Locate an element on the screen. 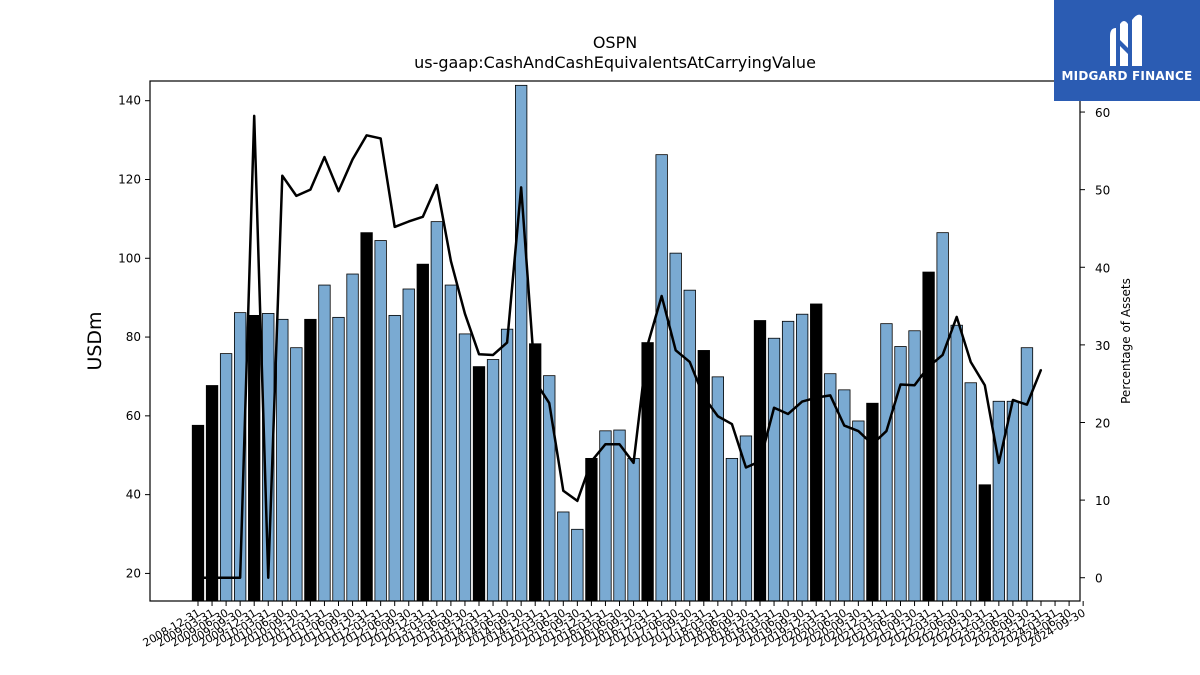 This screenshot has height=675, width=1200. y-tick-label: 60 is located at coordinates (133, 416).